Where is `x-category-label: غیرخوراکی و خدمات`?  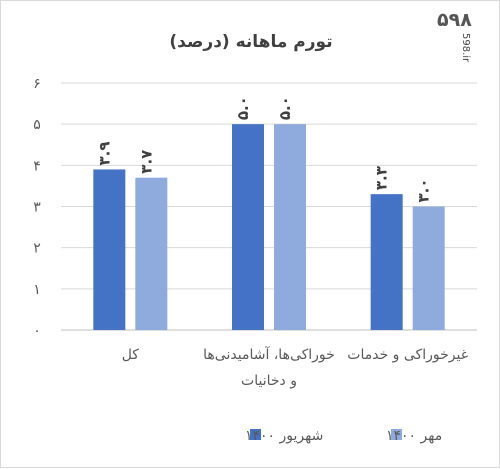
x-category-label: غیرخوراکی و خدمات is located at coordinates (407, 355).